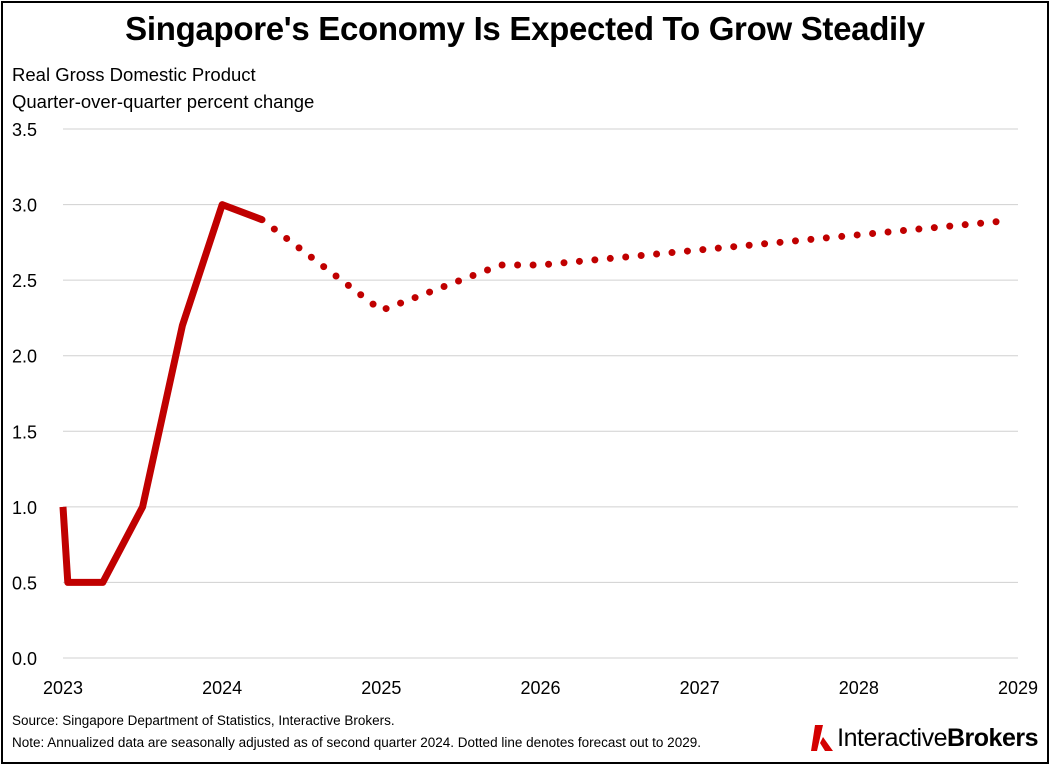  What do you see at coordinates (24, 281) in the screenshot?
I see `y-tick-label: 2.5` at bounding box center [24, 281].